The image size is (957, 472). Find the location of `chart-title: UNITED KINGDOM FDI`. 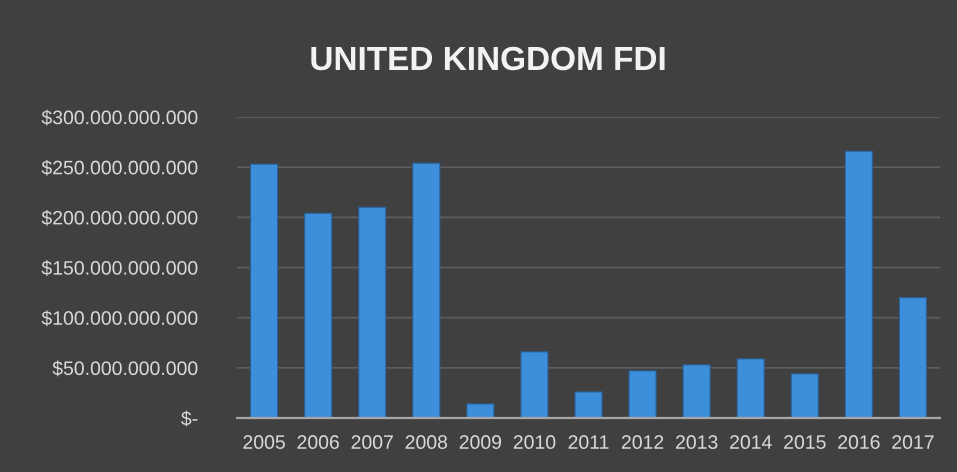

chart-title: UNITED KINGDOM FDI is located at coordinates (488, 58).